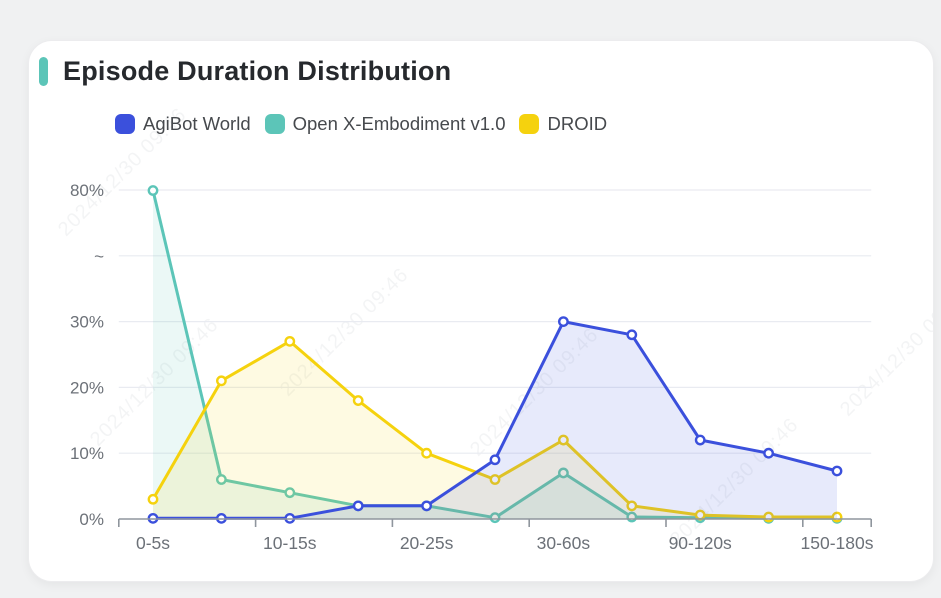 The width and height of the screenshot is (941, 598). Describe the element at coordinates (426, 506) in the screenshot. I see `data-point-agibot-world-20-25s` at that location.